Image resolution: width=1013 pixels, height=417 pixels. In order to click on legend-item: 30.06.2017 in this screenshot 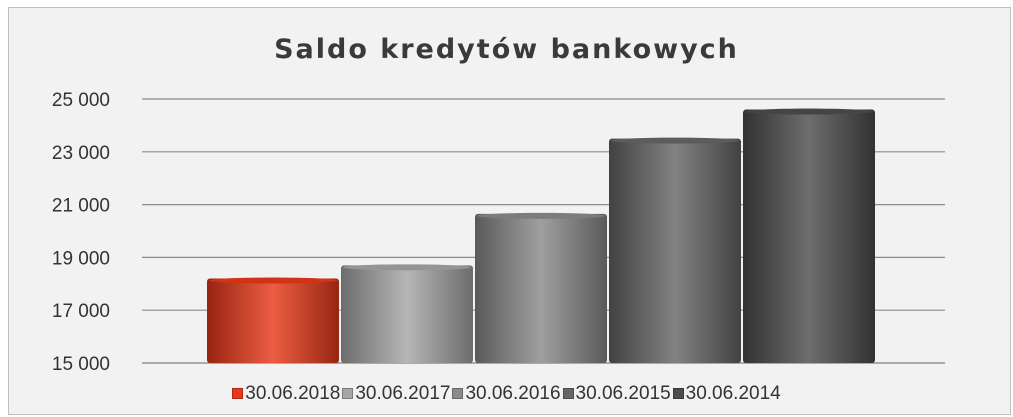, I will do `click(396, 394)`.